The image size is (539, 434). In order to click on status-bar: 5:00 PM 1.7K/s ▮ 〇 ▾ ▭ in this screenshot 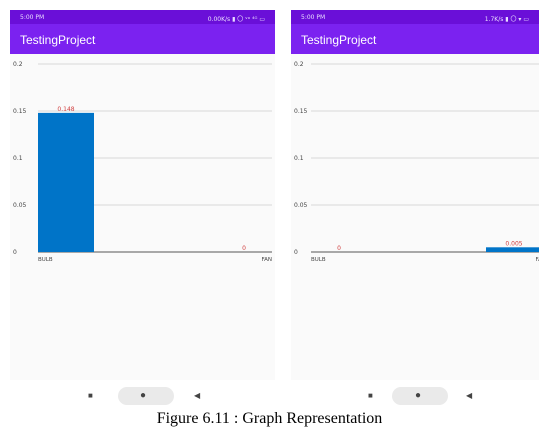, I will do `click(415, 17)`.